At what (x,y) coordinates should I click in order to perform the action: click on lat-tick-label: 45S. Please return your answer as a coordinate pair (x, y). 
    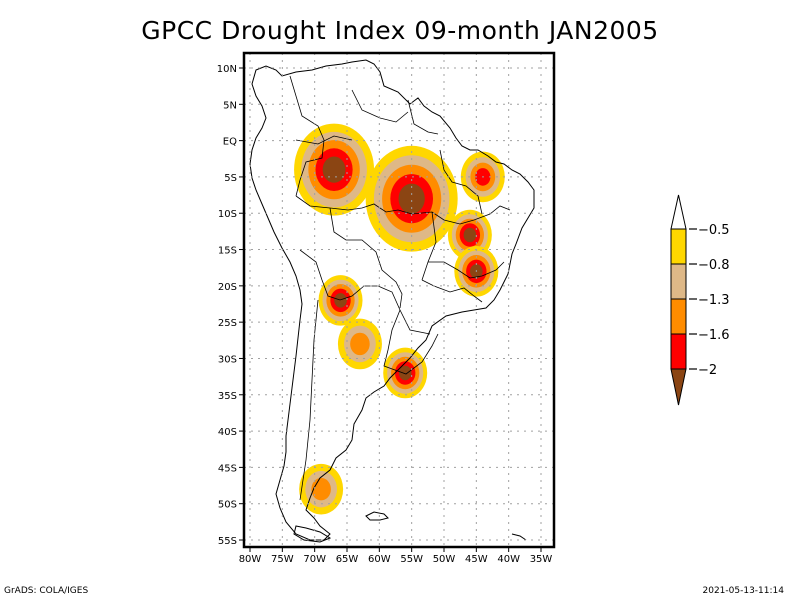
    Looking at the image, I should click on (227, 468).